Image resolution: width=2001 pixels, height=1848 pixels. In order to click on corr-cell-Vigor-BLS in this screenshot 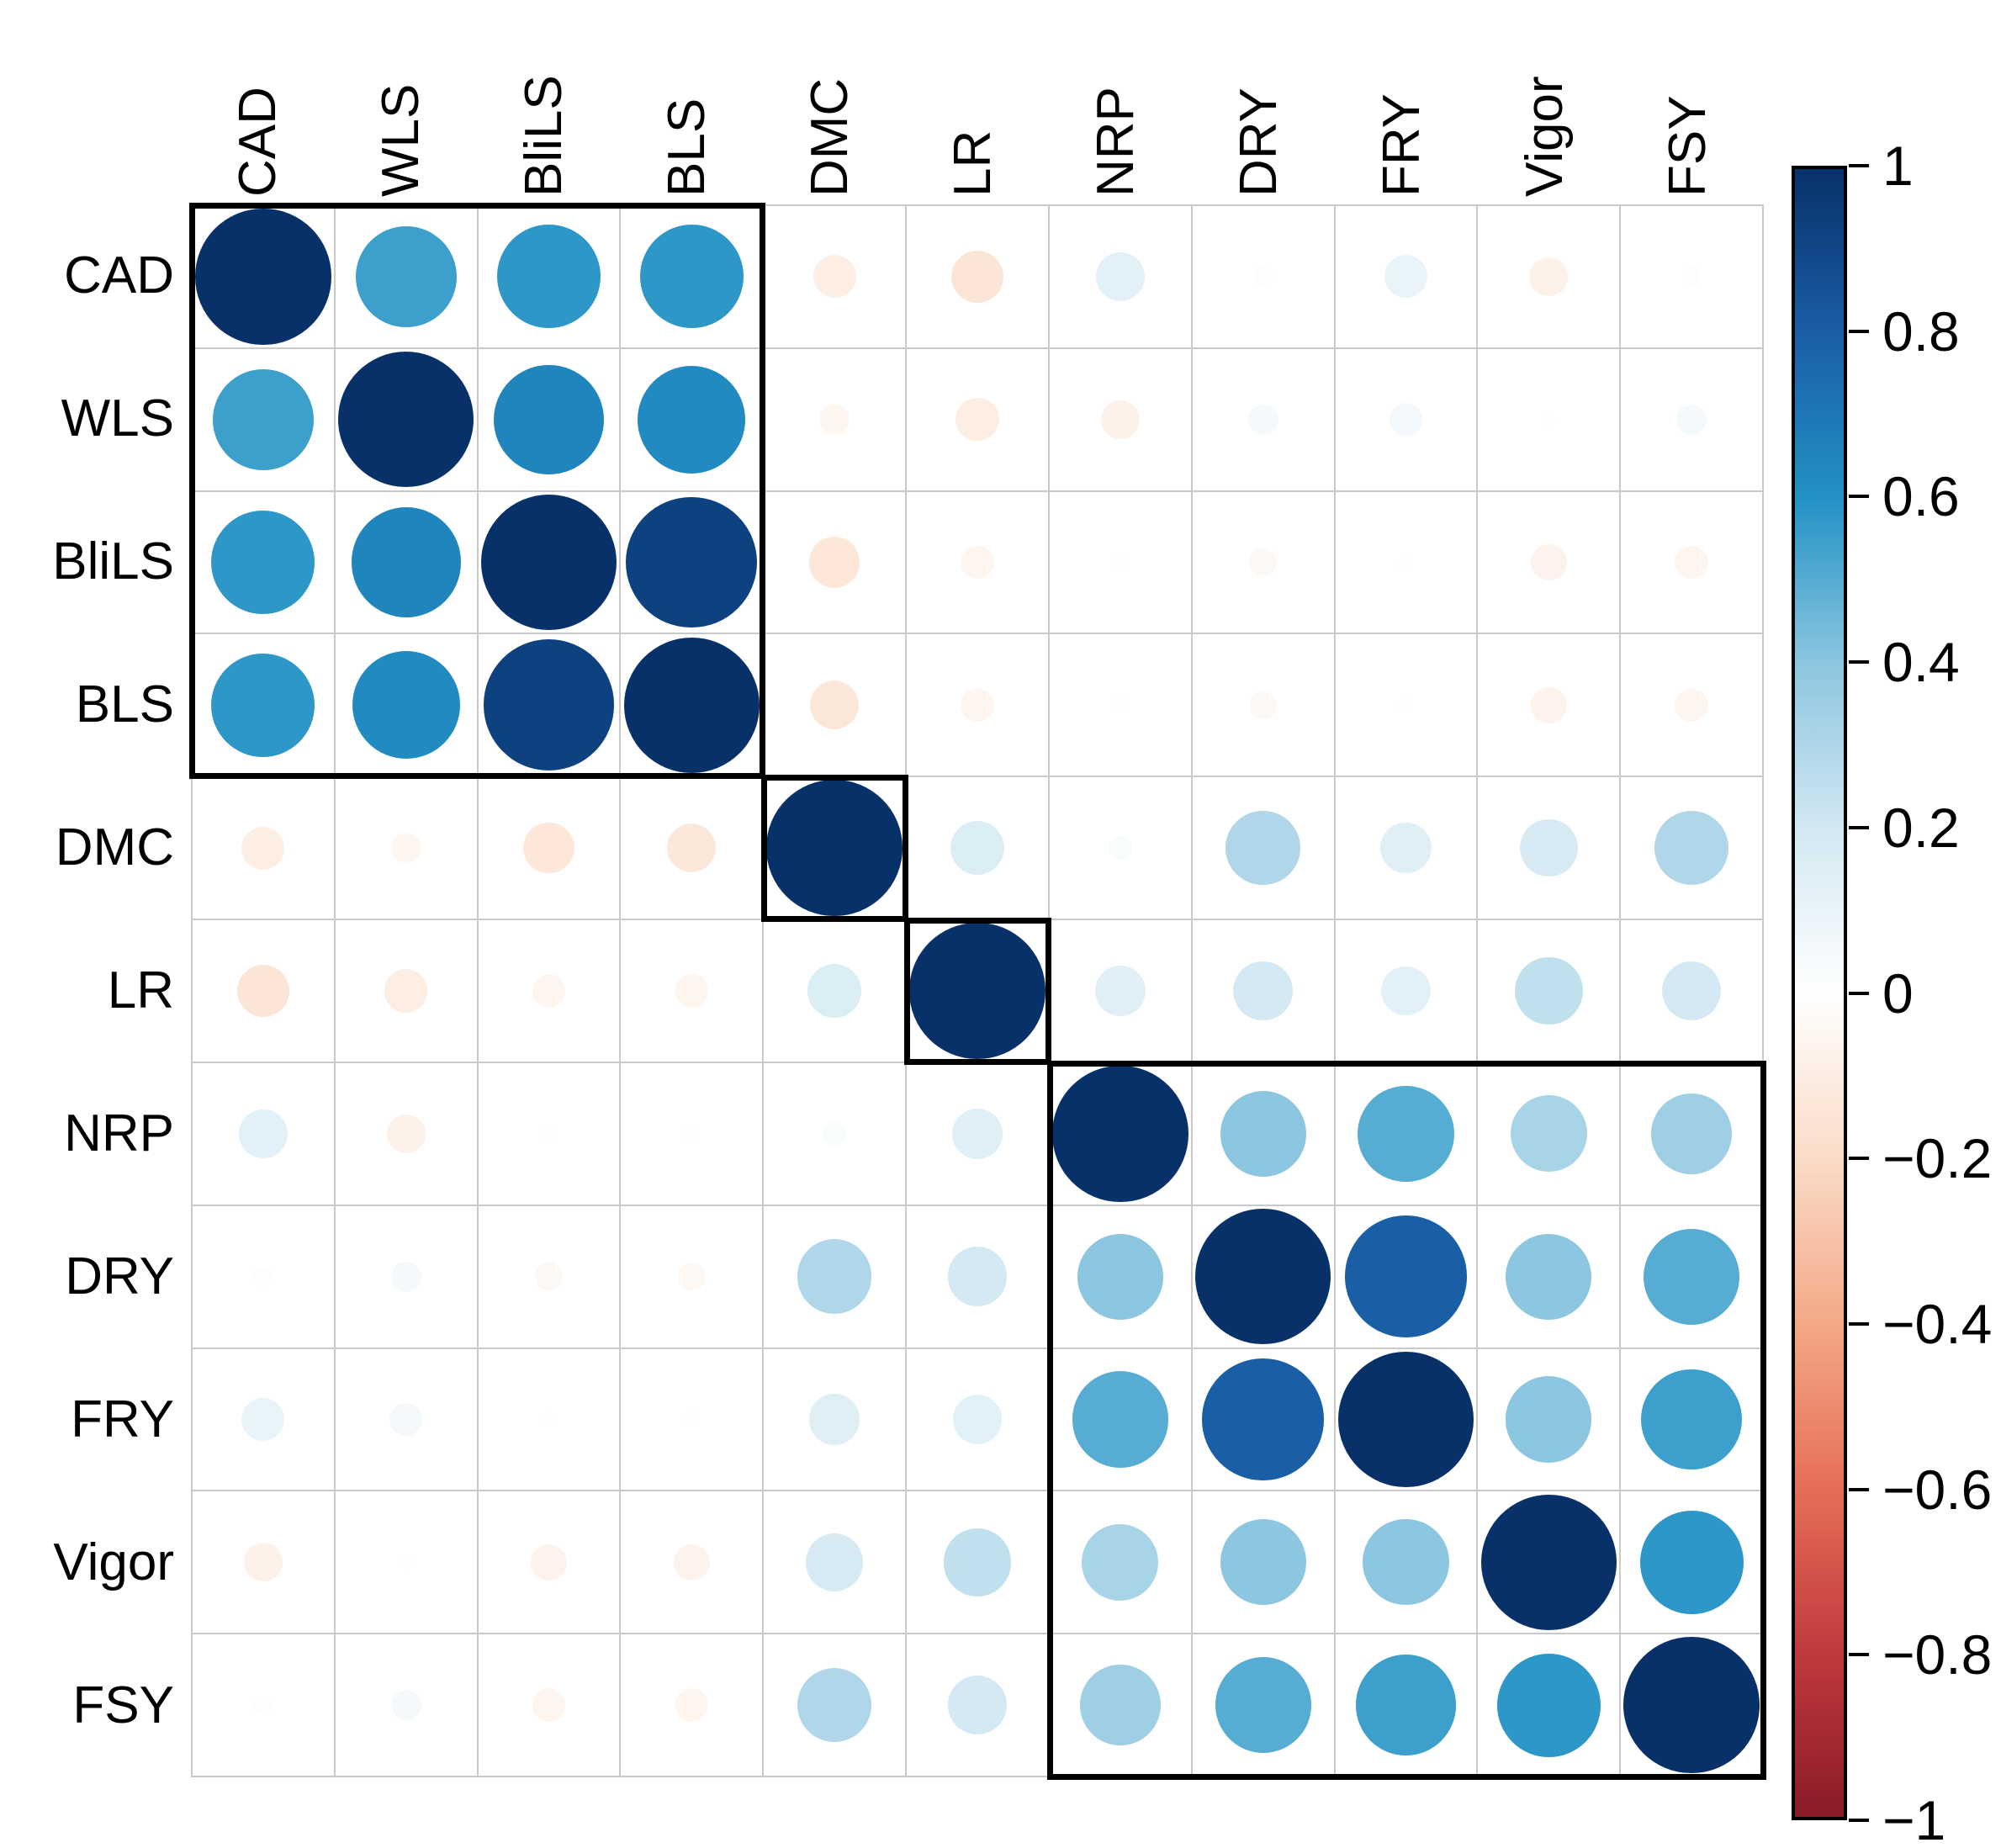, I will do `click(692, 1562)`.